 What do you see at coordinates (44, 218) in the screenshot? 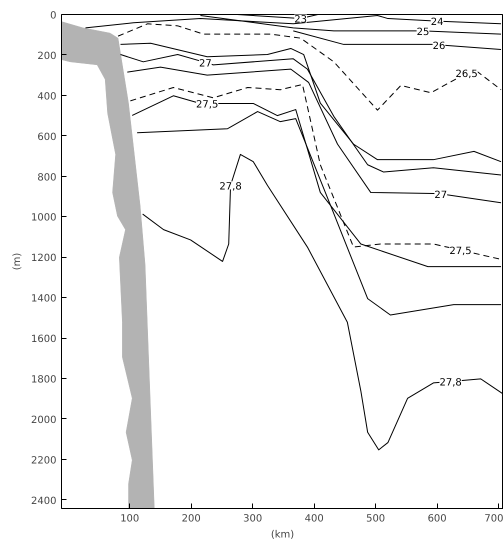
I see `y-tick-label: 1000` at bounding box center [44, 218].